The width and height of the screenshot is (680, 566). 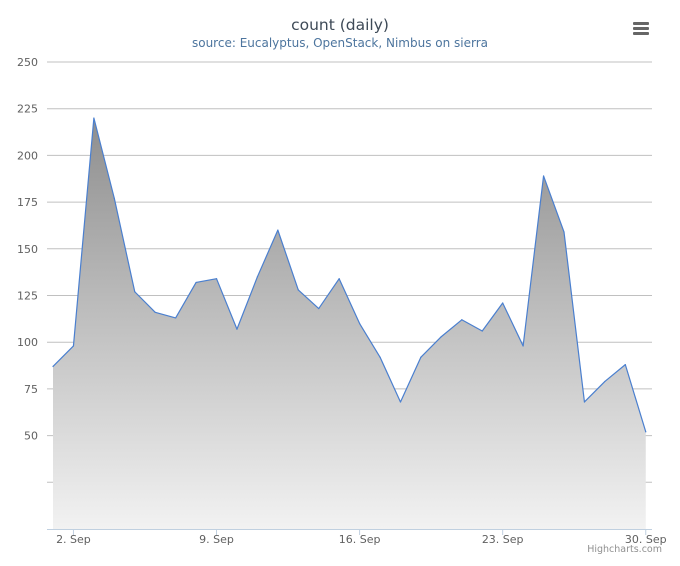 I want to click on y-tick-label: 225, so click(x=27, y=109).